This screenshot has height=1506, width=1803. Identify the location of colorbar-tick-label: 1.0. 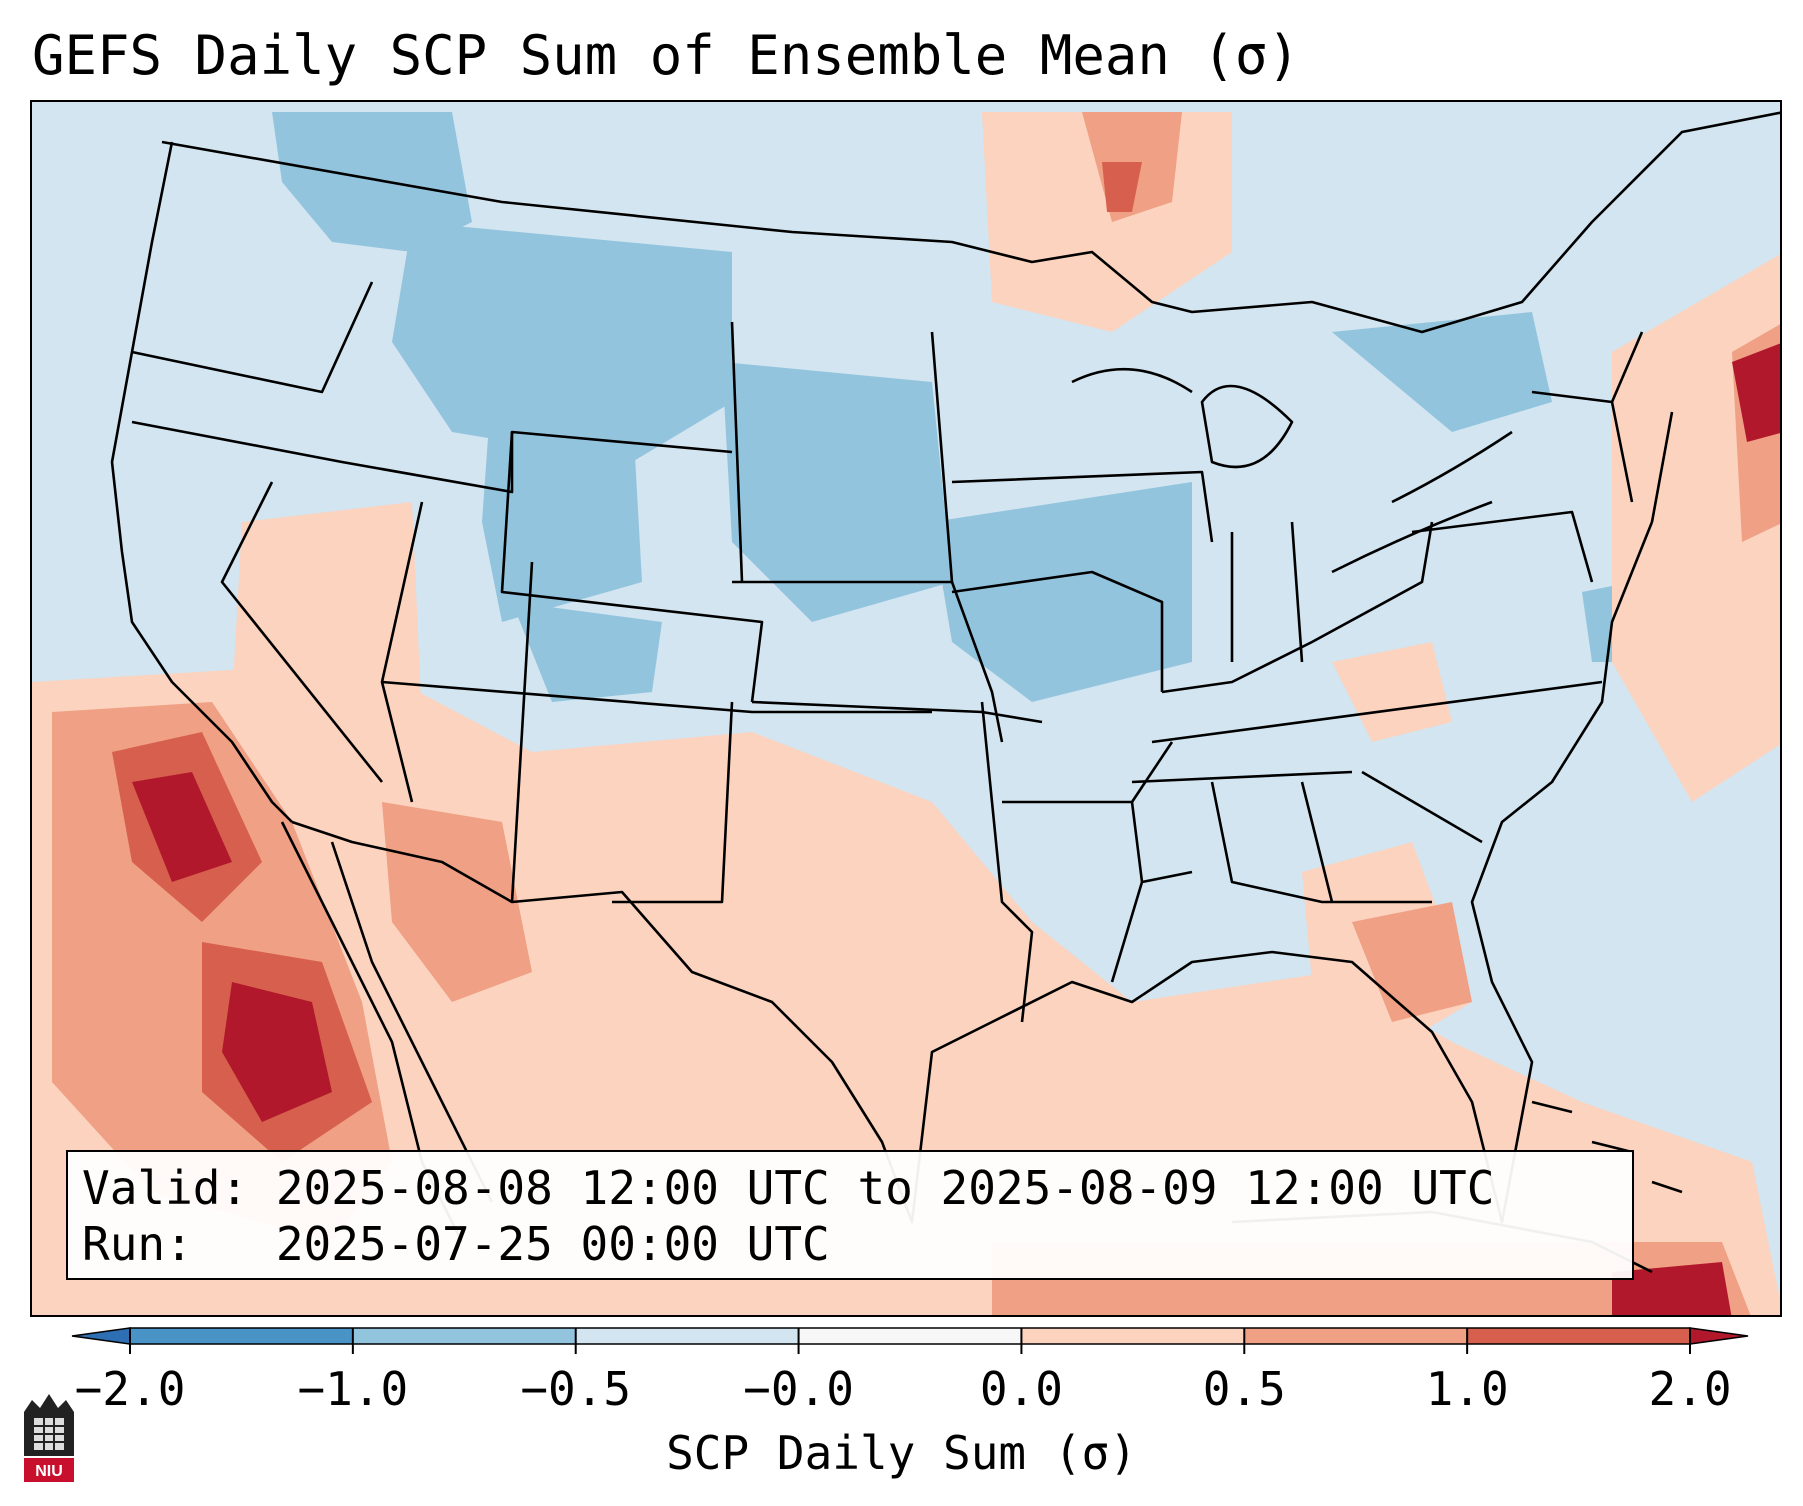
(1467, 1389).